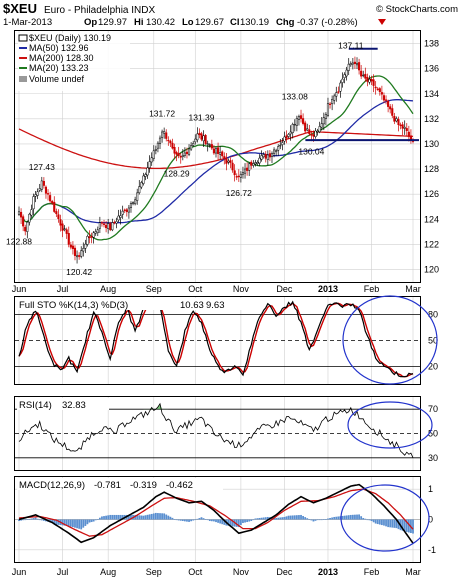  Describe the element at coordinates (430, 489) in the screenshot. I see `macd-tick-label: 1` at that location.